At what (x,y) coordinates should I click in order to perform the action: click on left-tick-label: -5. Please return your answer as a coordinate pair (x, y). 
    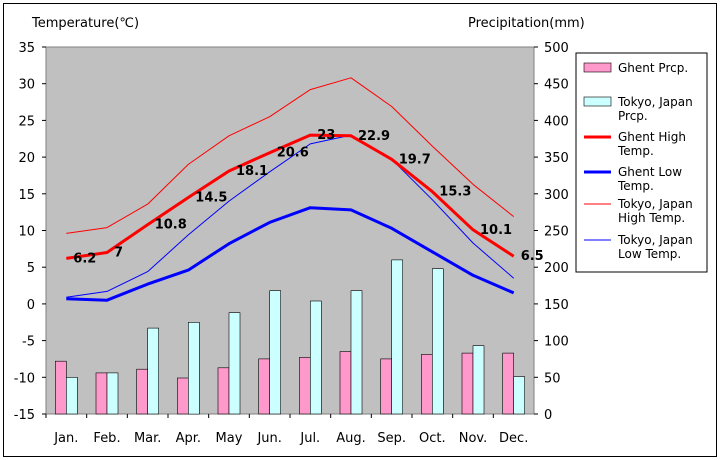
    Looking at the image, I should click on (28, 342).